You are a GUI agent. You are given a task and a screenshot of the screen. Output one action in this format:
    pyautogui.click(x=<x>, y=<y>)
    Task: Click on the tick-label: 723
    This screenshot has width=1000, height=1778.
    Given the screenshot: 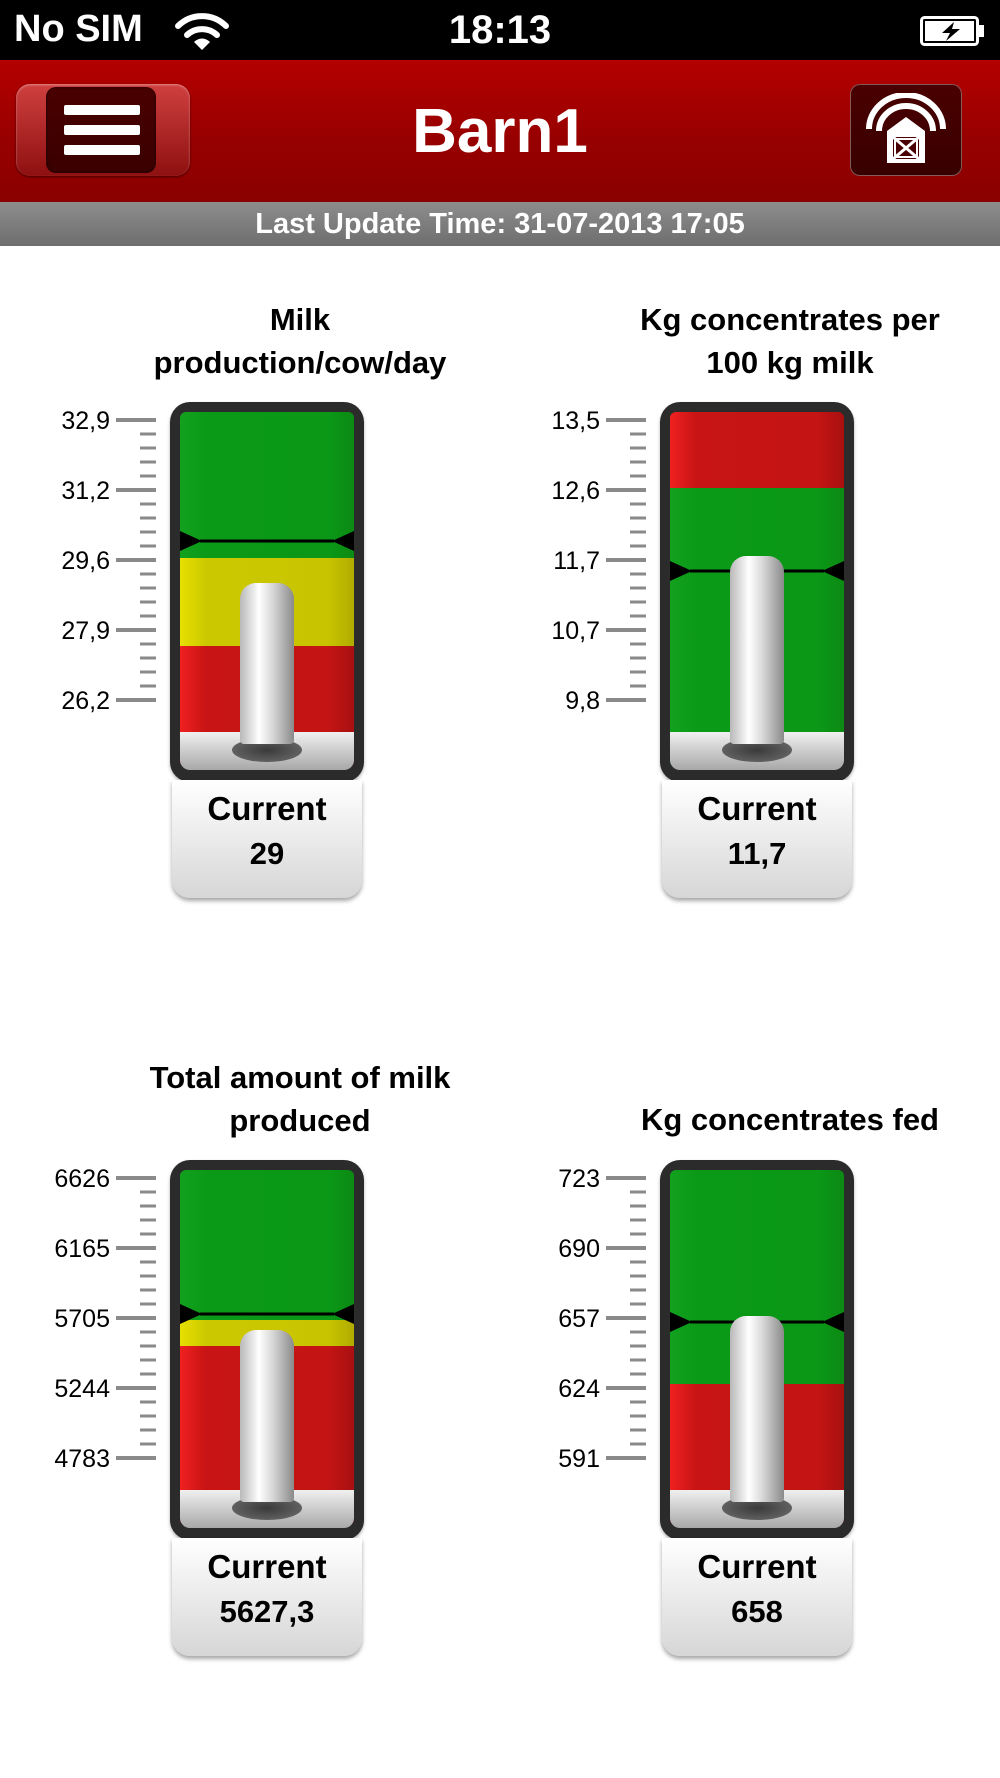 What is the action you would take?
    pyautogui.click(x=579, y=1179)
    